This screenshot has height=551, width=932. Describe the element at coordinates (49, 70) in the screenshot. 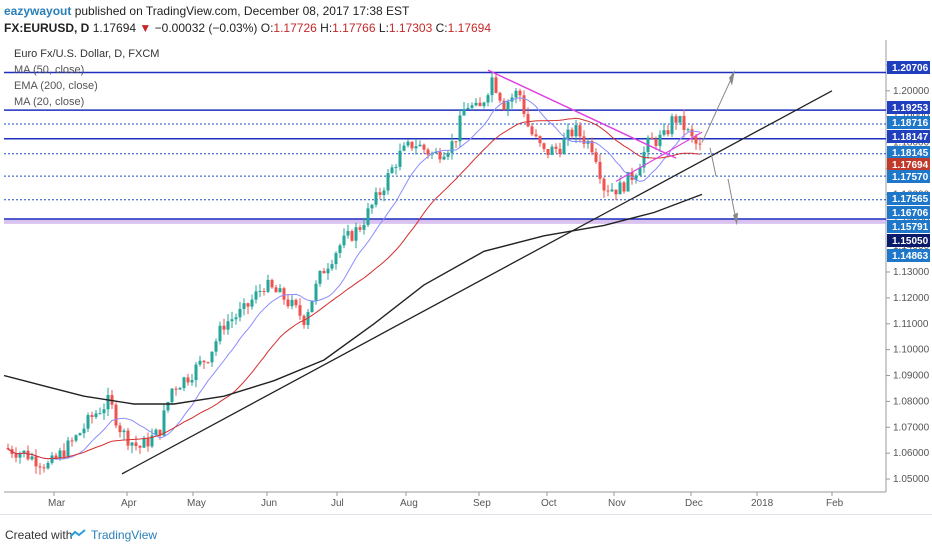

I see `legend-ma50: MA (50, close)` at that location.